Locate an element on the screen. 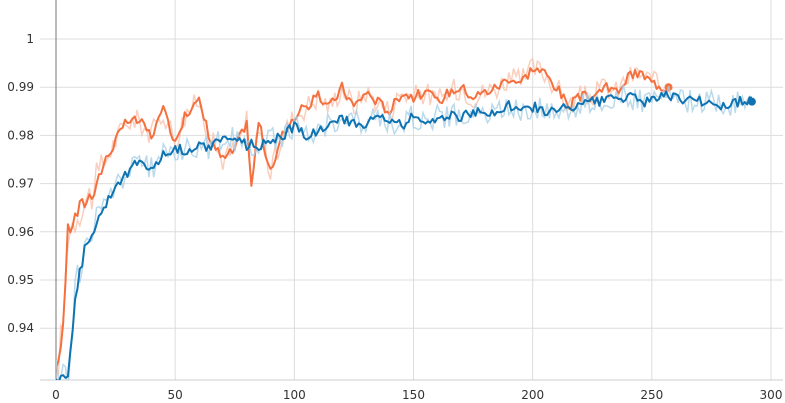 This screenshot has height=403, width=785. x-tick-label: 250 is located at coordinates (651, 395).